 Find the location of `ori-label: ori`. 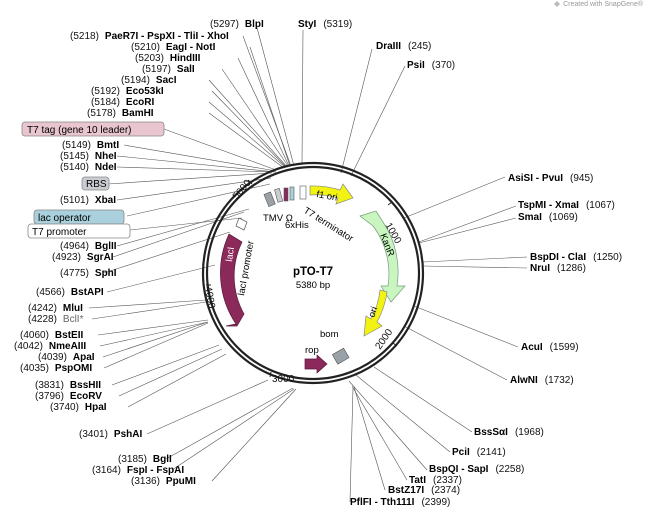

ori-label: ori is located at coordinates (373, 312).